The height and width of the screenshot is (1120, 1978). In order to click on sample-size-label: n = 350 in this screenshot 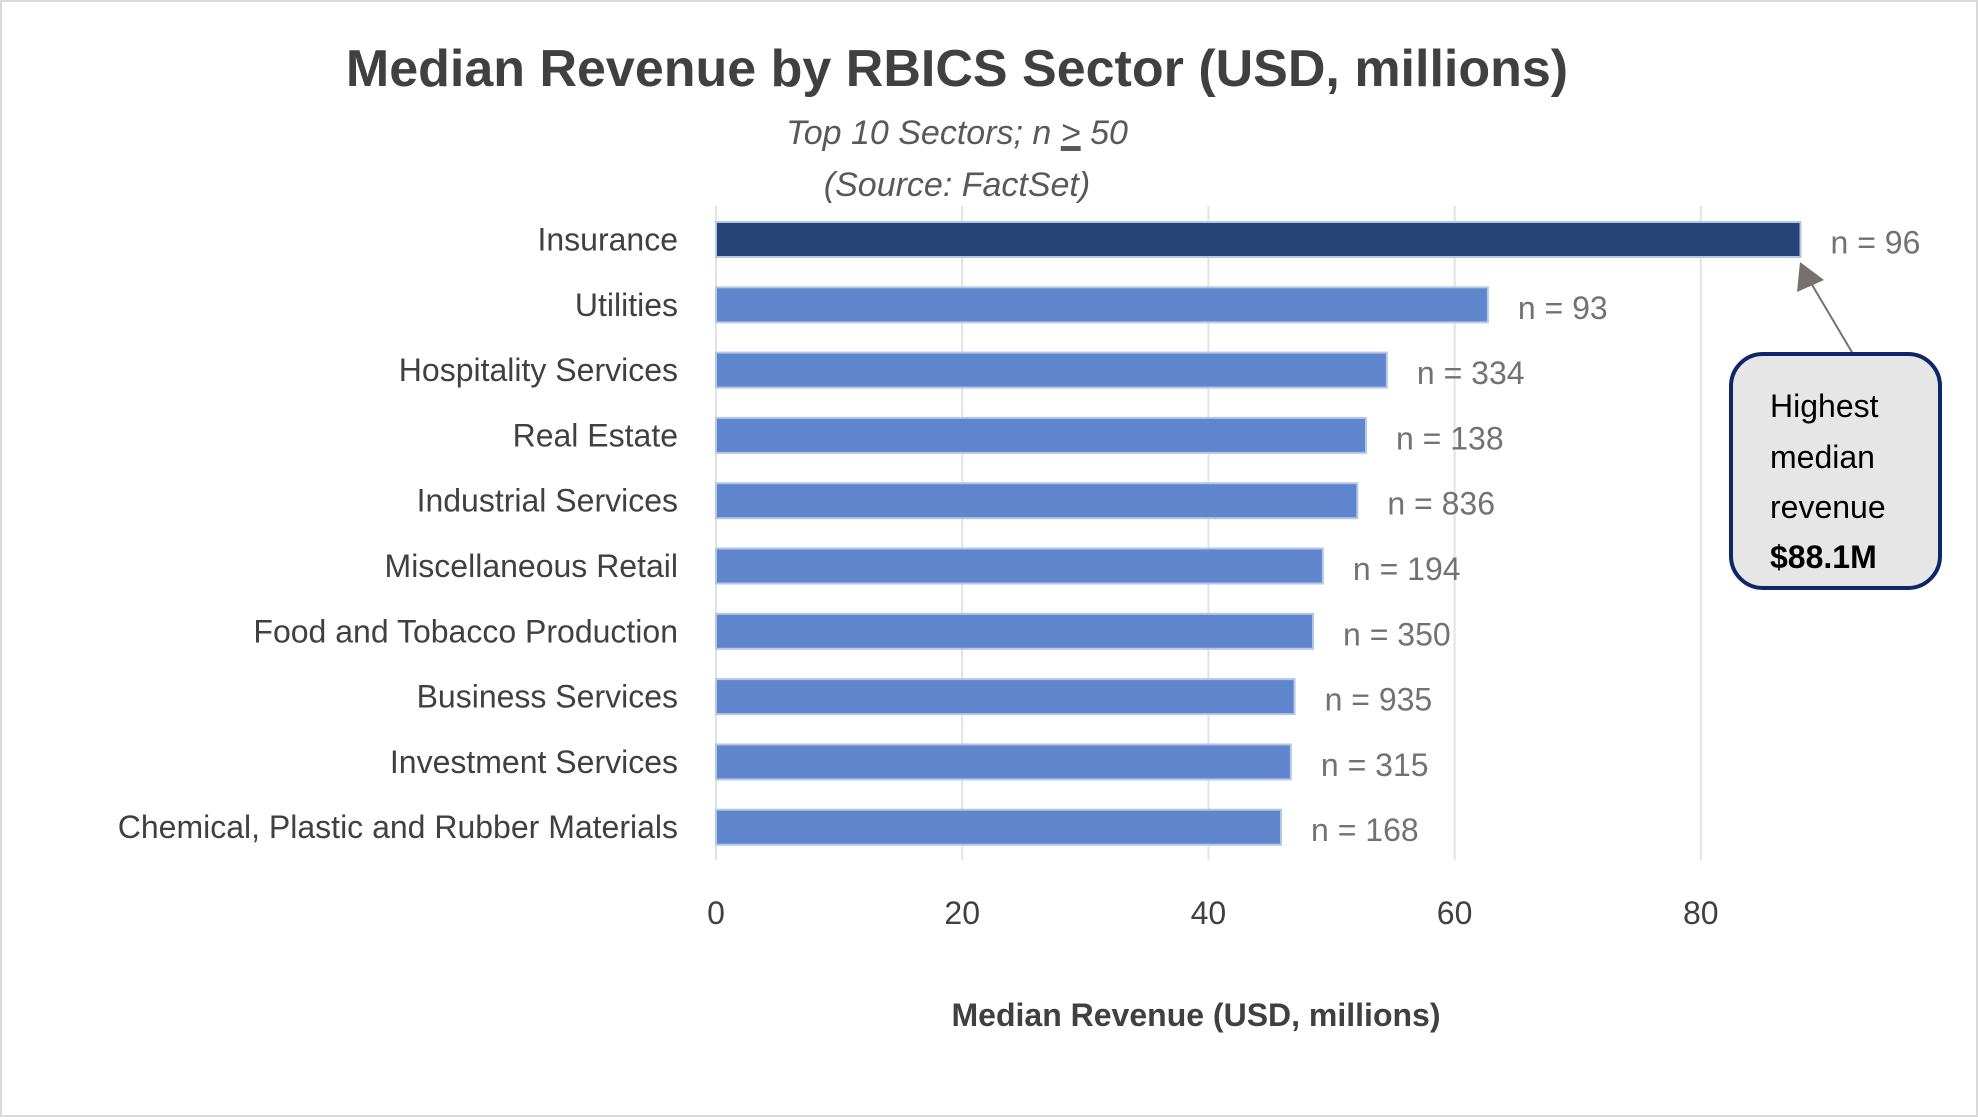, I will do `click(1397, 634)`.